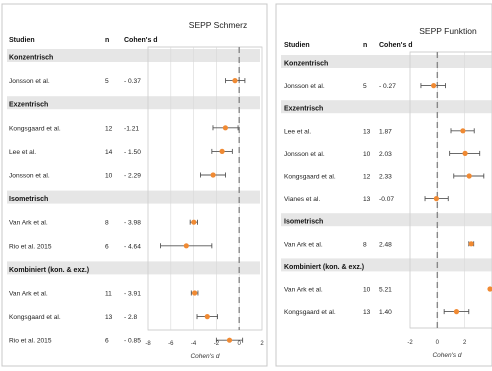 The height and width of the screenshot is (371, 492). Describe the element at coordinates (218, 25) in the screenshot. I see `chart-title: SEPP Schmerz` at that location.